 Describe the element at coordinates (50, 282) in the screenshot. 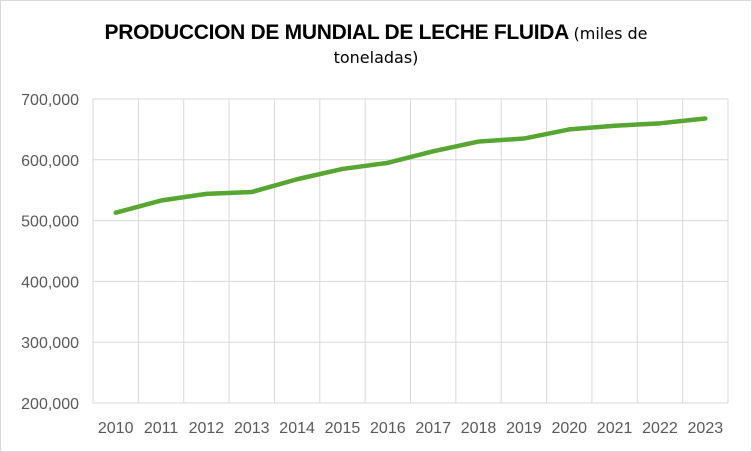

I see `y-tick-label: 400,000` at that location.